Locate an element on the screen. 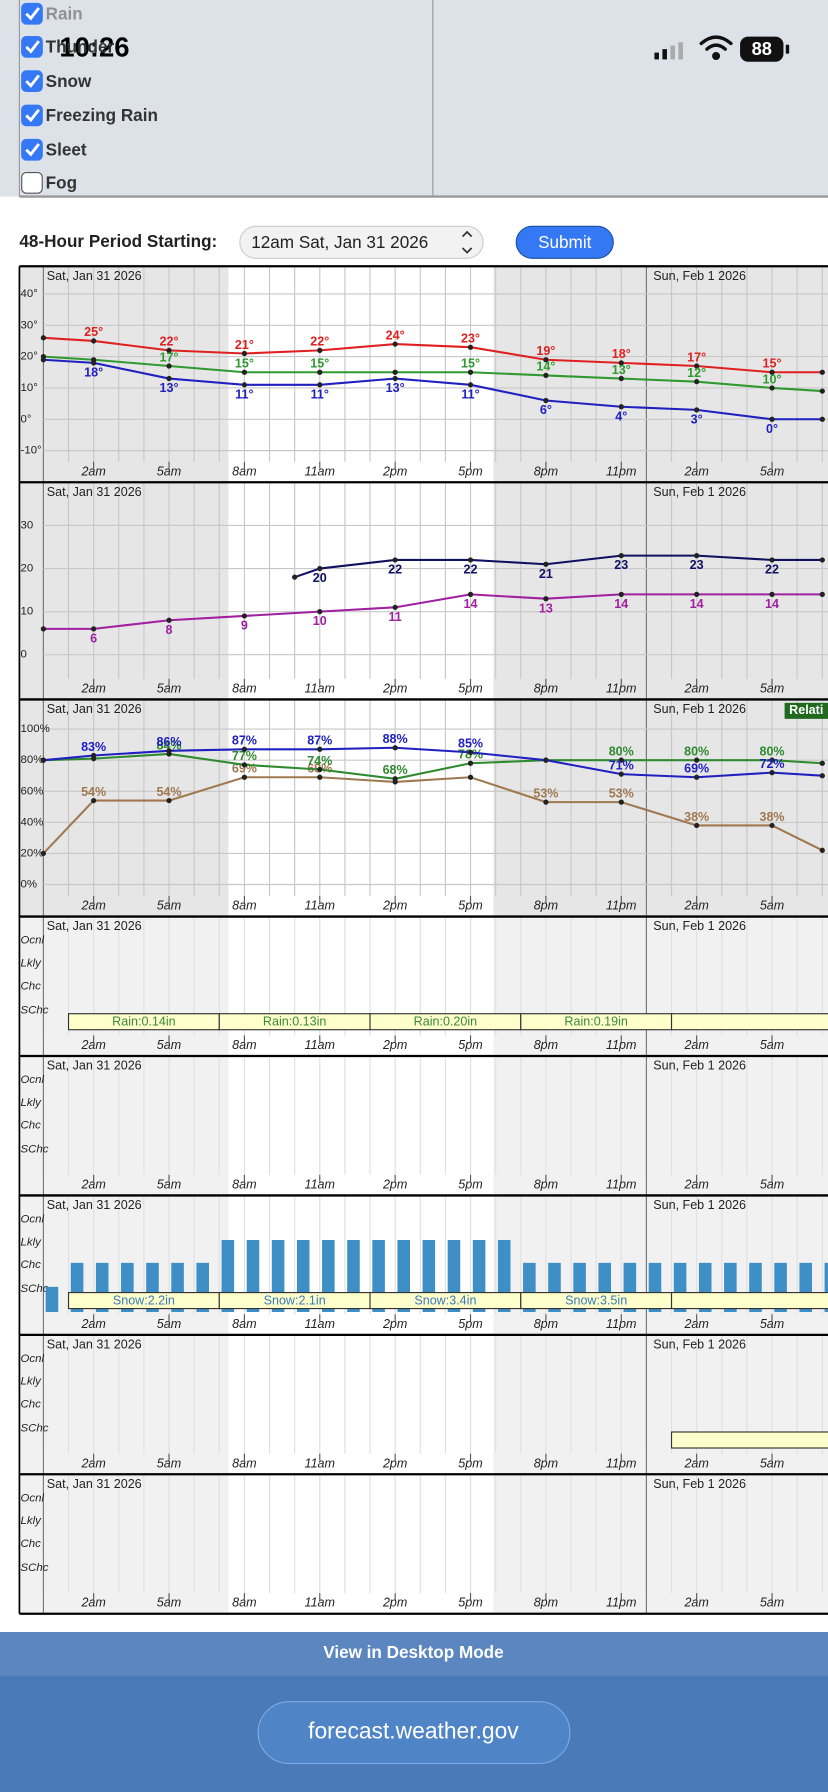 The width and height of the screenshot is (828, 1792). checkbox-label: Sleet is located at coordinates (66, 149).